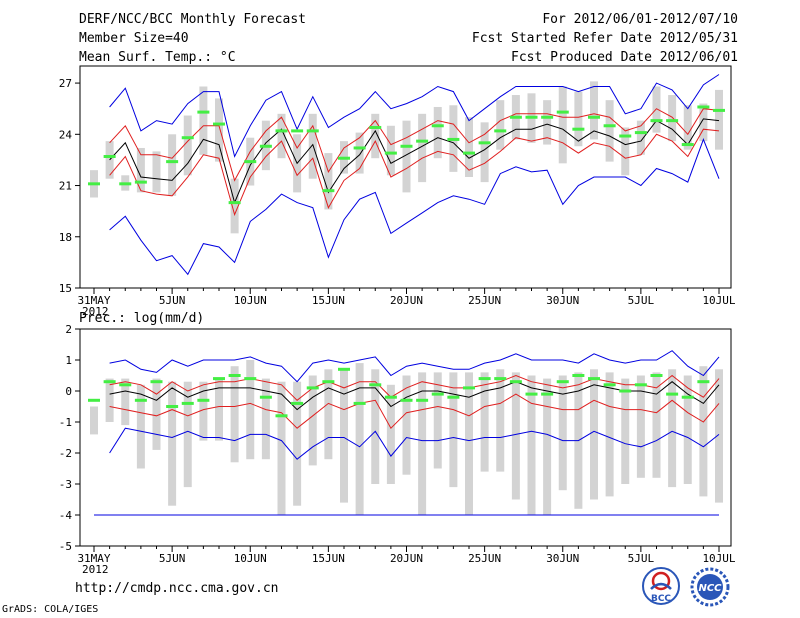 This screenshot has height=618, width=800. Describe the element at coordinates (172, 300) in the screenshot. I see `x-tick-label: 5JUN` at that location.